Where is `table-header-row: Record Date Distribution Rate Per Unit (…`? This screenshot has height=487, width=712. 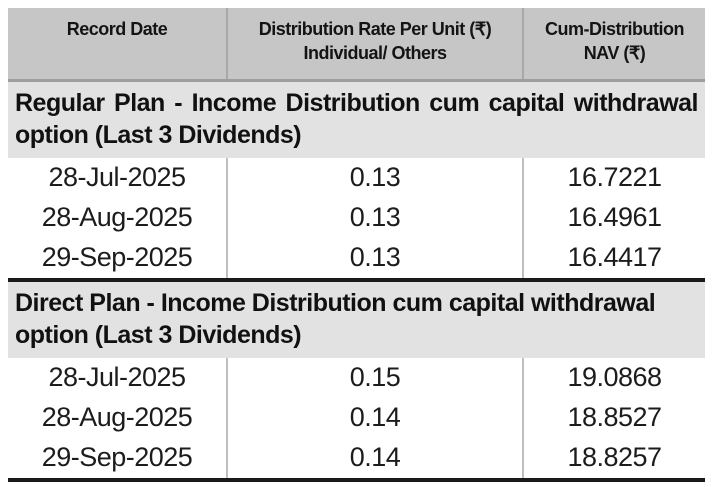
table-header-row: Record Date Distribution Rate Per Unit (… is located at coordinates (356, 45).